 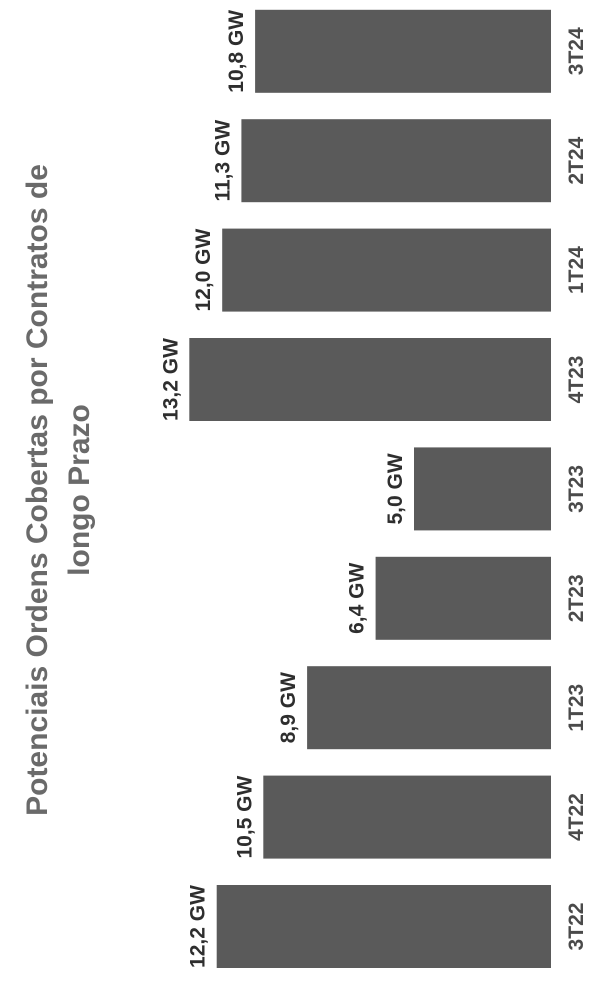 What do you see at coordinates (383, 926) in the screenshot?
I see `bar-3T22` at bounding box center [383, 926].